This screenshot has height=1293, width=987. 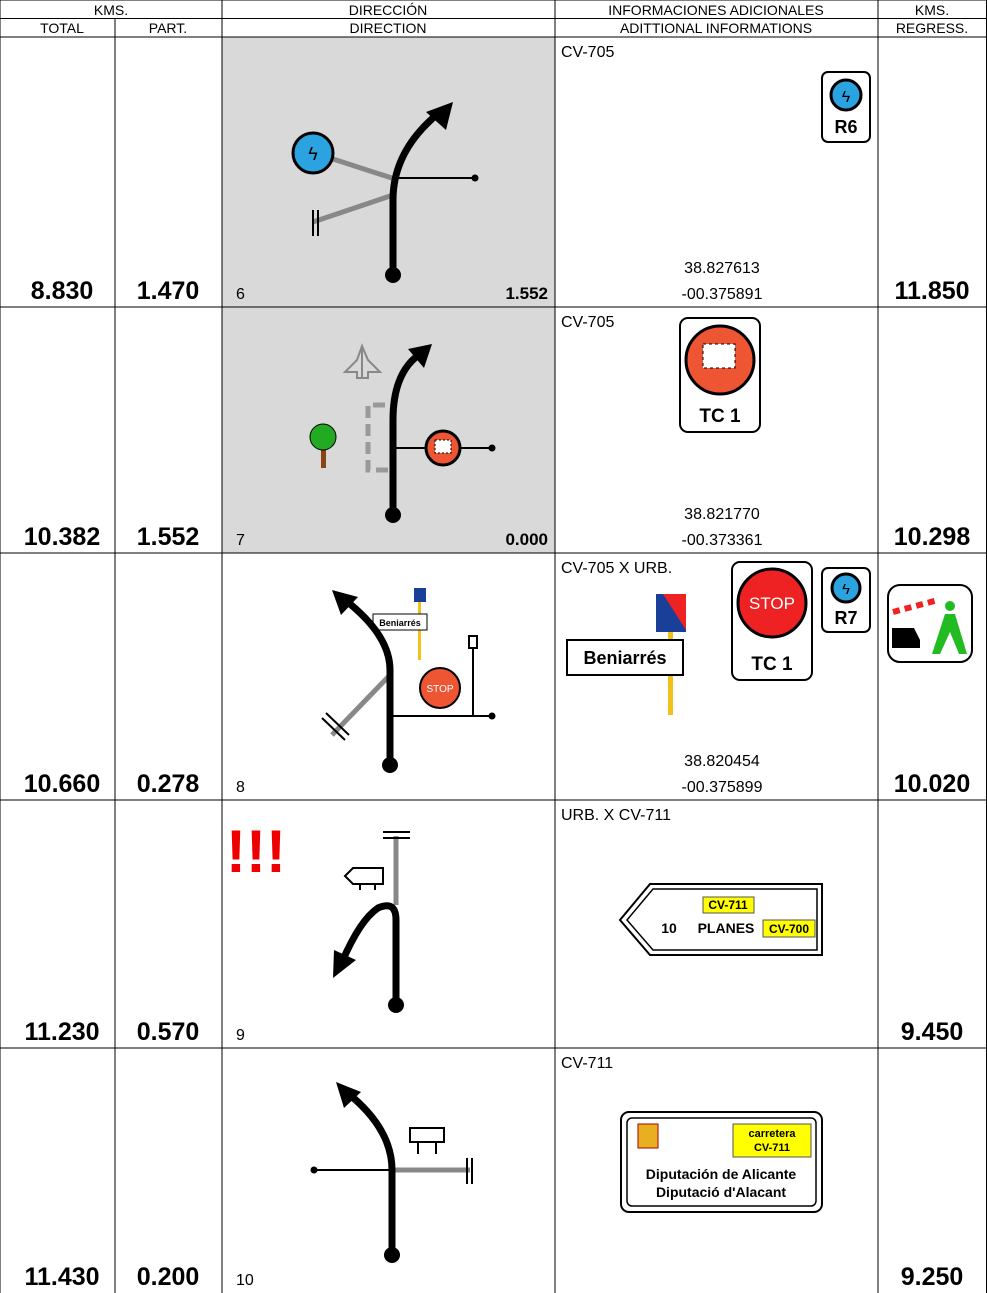 I want to click on label: carretera, so click(x=772, y=1134).